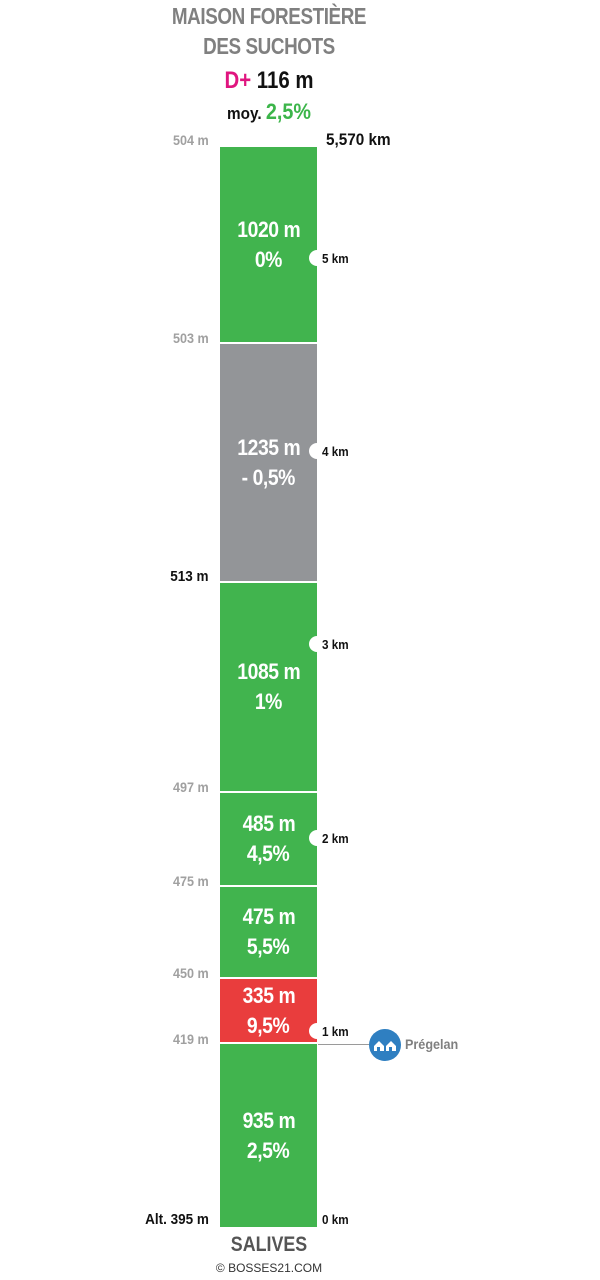 The image size is (600, 1280). Describe the element at coordinates (268, 946) in the screenshot. I see `segment-gradient: 5,5%` at that location.